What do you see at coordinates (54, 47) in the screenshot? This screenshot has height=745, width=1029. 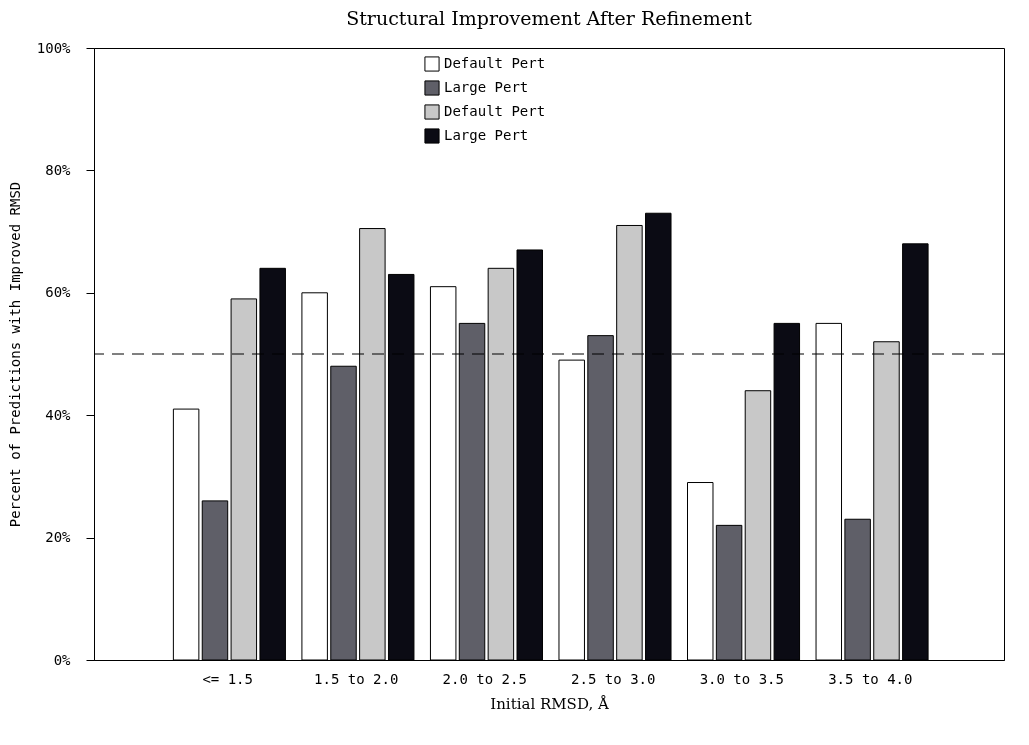 I see `y-tick-label: 100%` at bounding box center [54, 47].